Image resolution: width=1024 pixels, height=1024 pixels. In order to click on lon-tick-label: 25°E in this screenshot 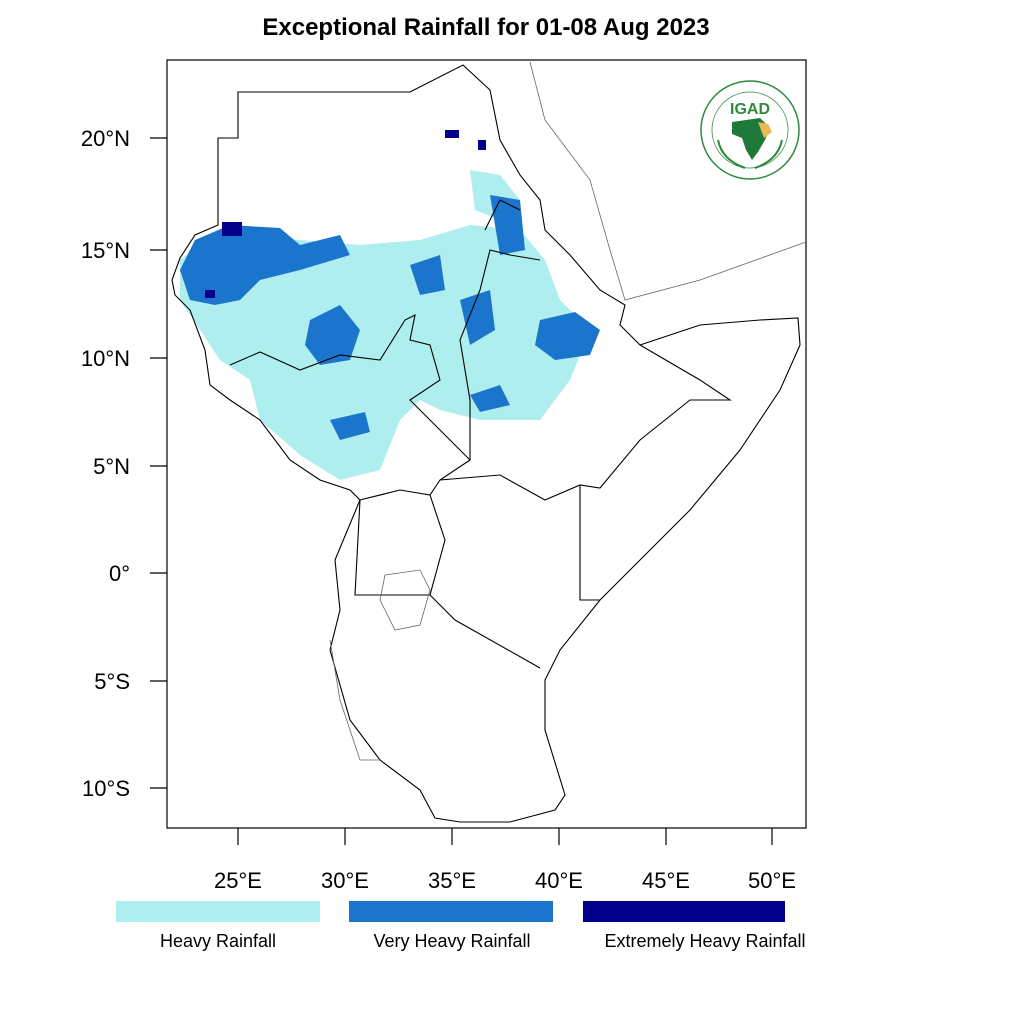, I will do `click(238, 880)`.